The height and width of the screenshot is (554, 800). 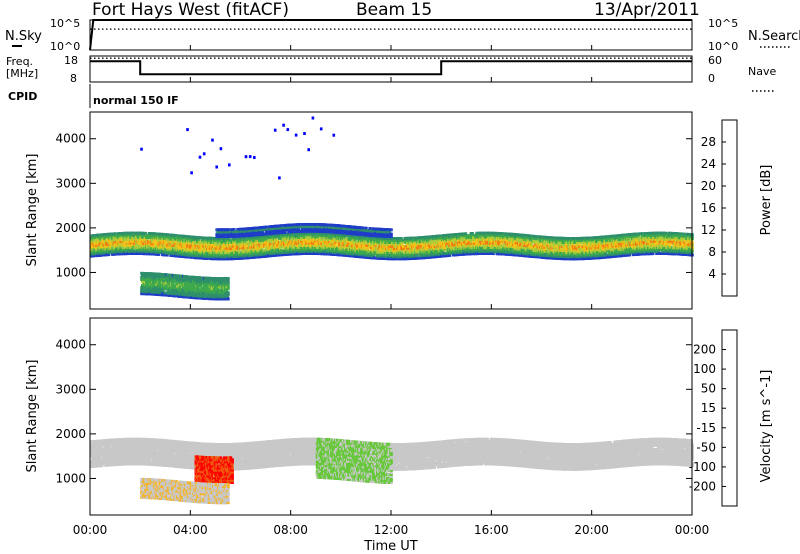 What do you see at coordinates (73, 78) in the screenshot?
I see `freq-tick-bottom: 8` at bounding box center [73, 78].